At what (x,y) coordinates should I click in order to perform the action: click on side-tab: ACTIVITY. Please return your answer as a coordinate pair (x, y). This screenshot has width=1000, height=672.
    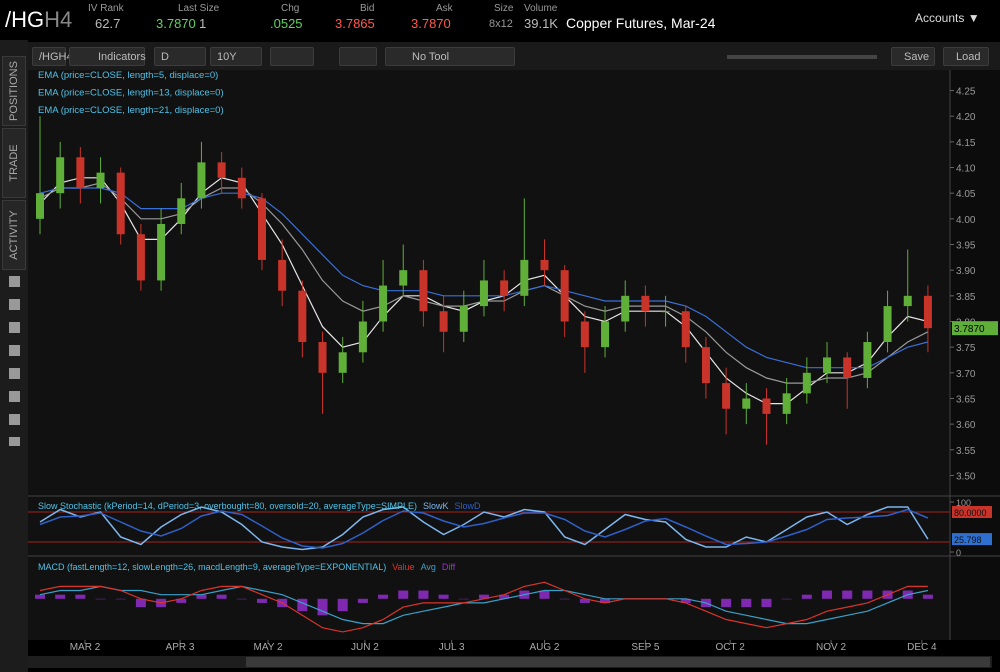
    Looking at the image, I should click on (14, 235).